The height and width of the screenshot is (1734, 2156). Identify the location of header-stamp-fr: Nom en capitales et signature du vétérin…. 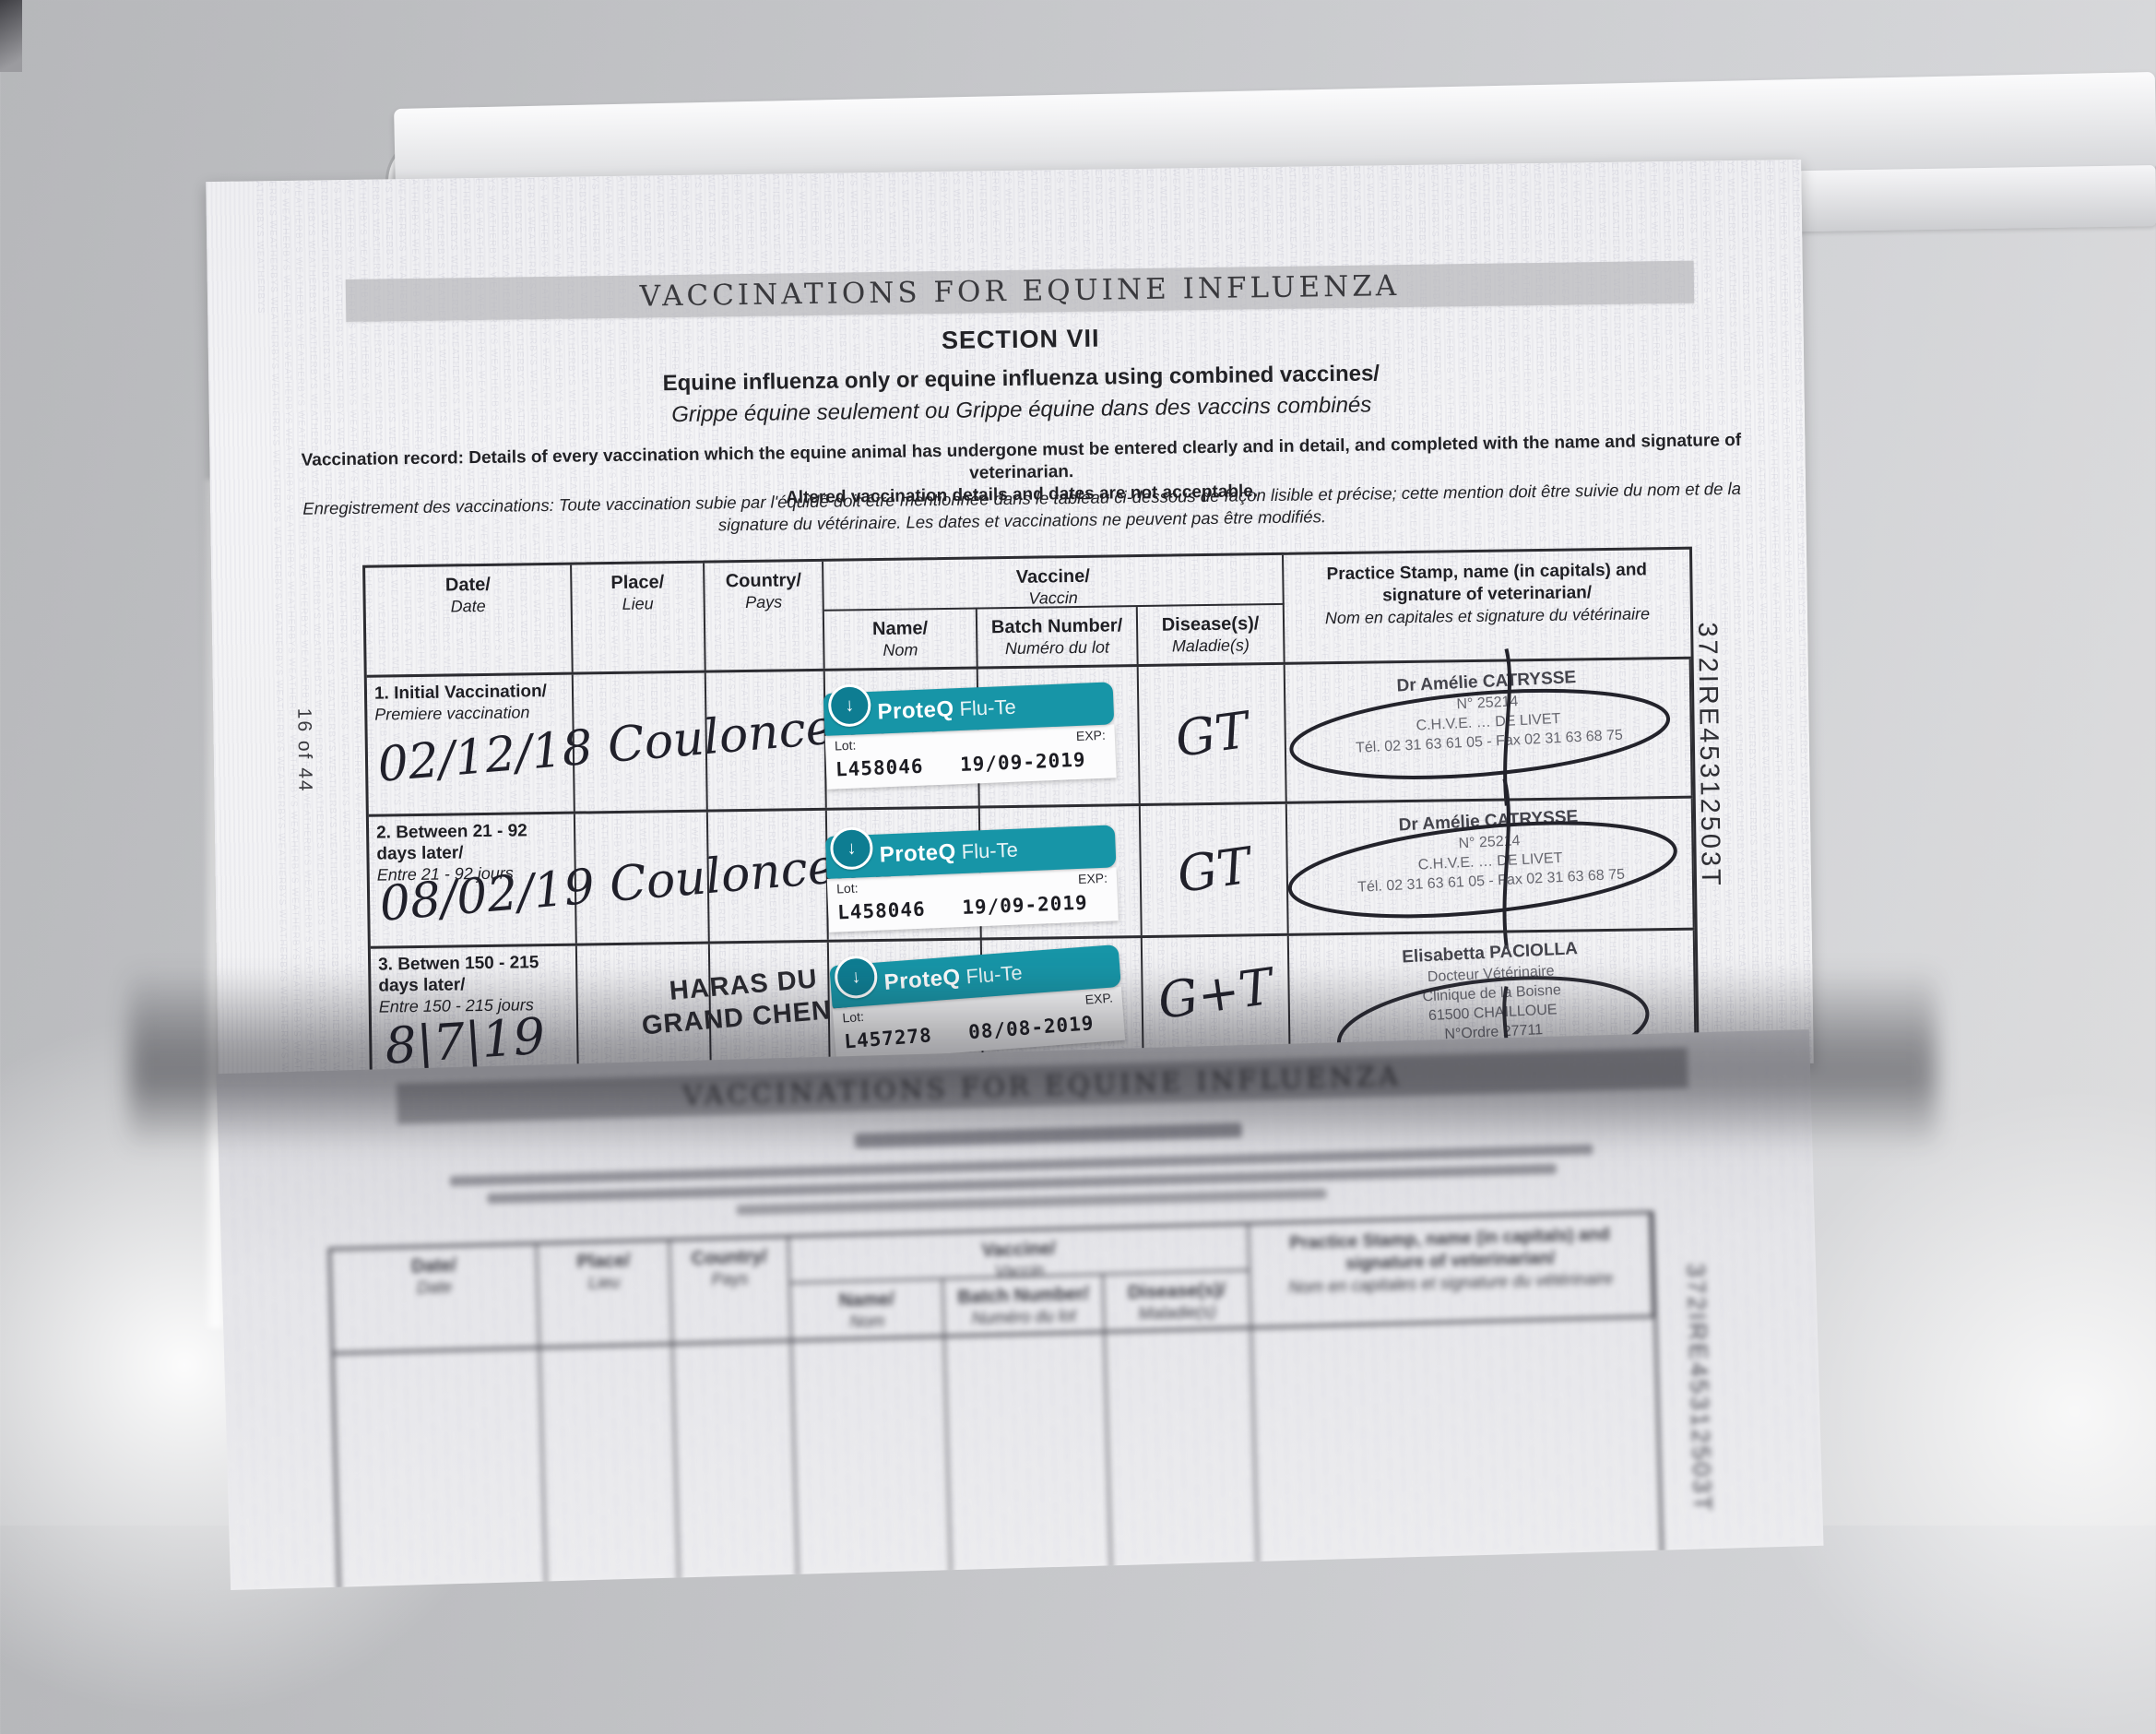
(1488, 616).